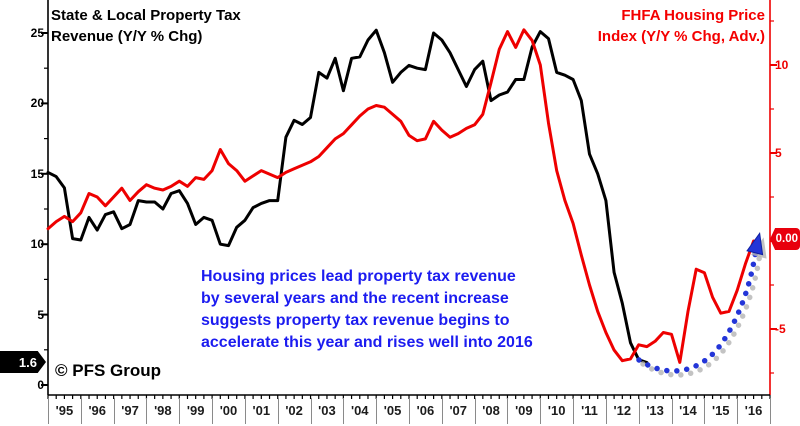 The height and width of the screenshot is (426, 800). What do you see at coordinates (97, 410) in the screenshot?
I see `x-axis-year-label: '96` at bounding box center [97, 410].